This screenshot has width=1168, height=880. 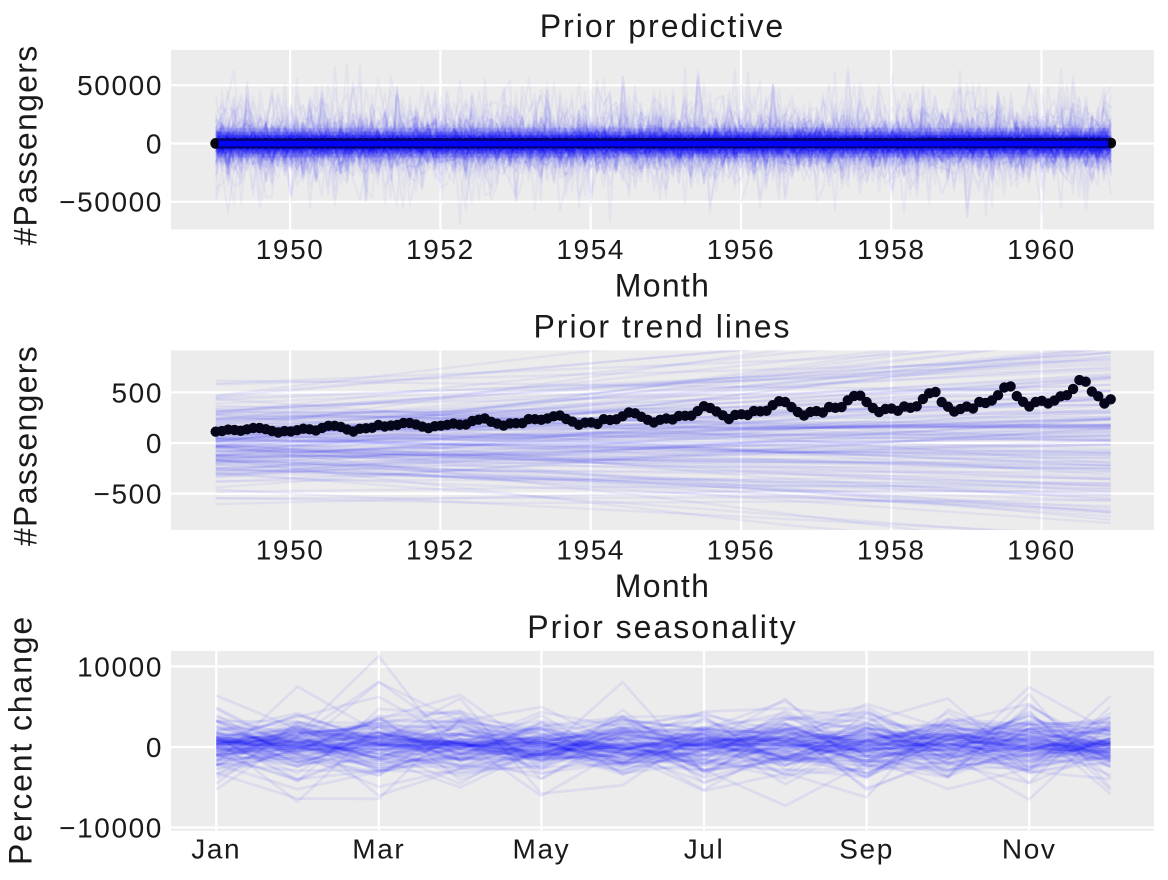 I want to click on svg-text: May, so click(x=542, y=849).